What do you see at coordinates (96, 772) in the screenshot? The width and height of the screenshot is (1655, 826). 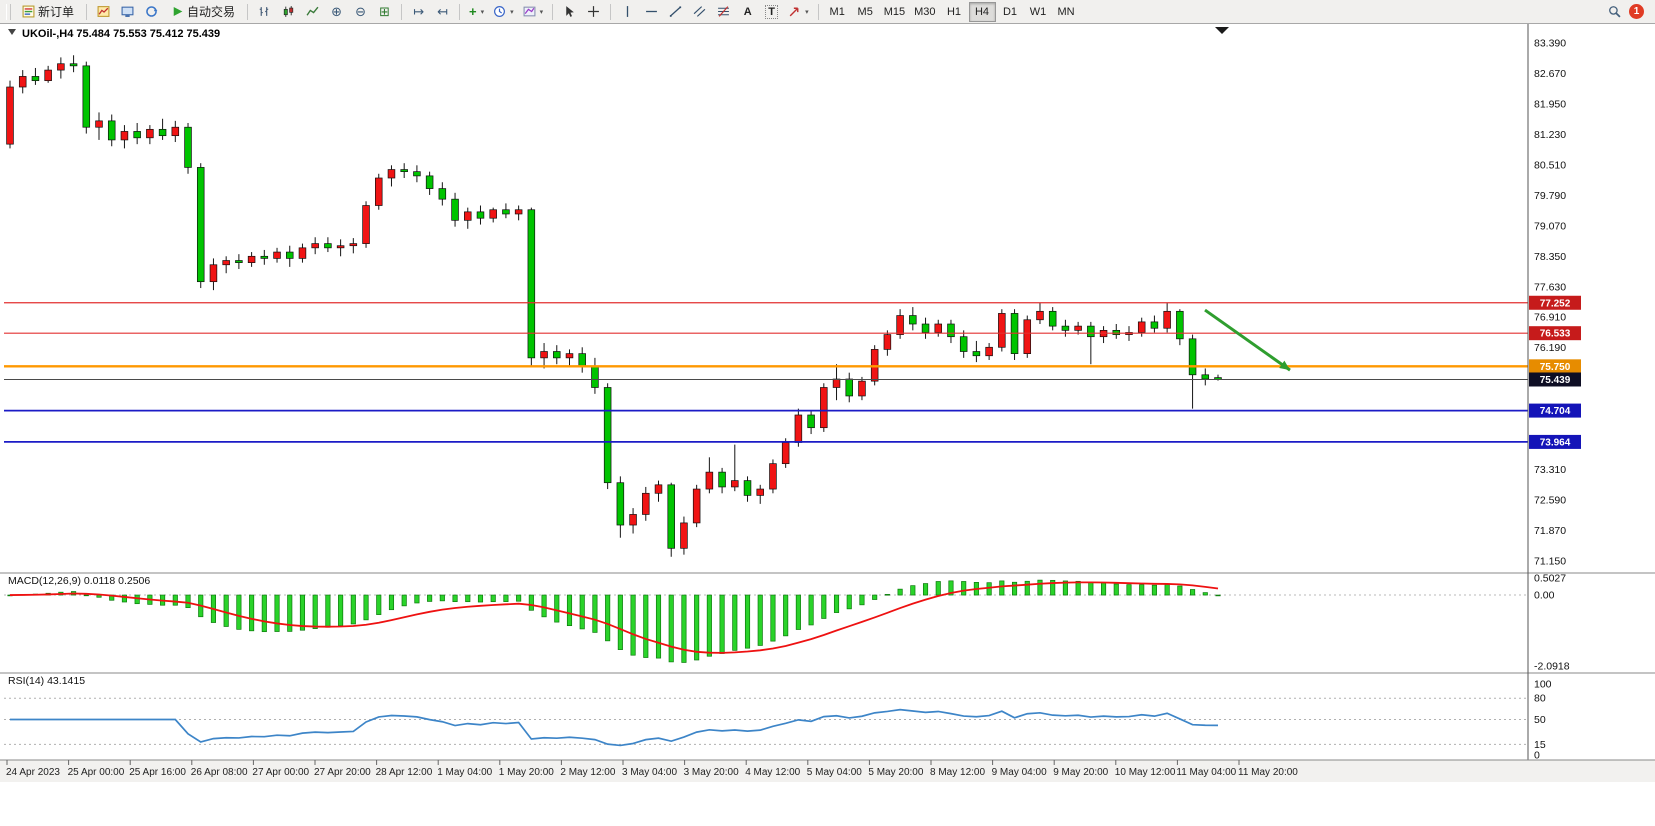 I see `time-axis-label: 25 Apr 00:00` at bounding box center [96, 772].